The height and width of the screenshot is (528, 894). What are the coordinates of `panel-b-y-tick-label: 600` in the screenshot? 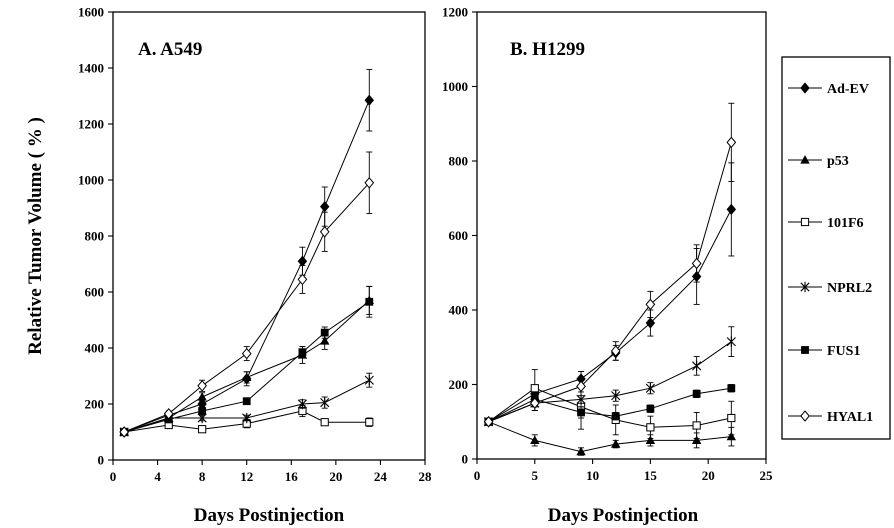 It's located at (459, 235).